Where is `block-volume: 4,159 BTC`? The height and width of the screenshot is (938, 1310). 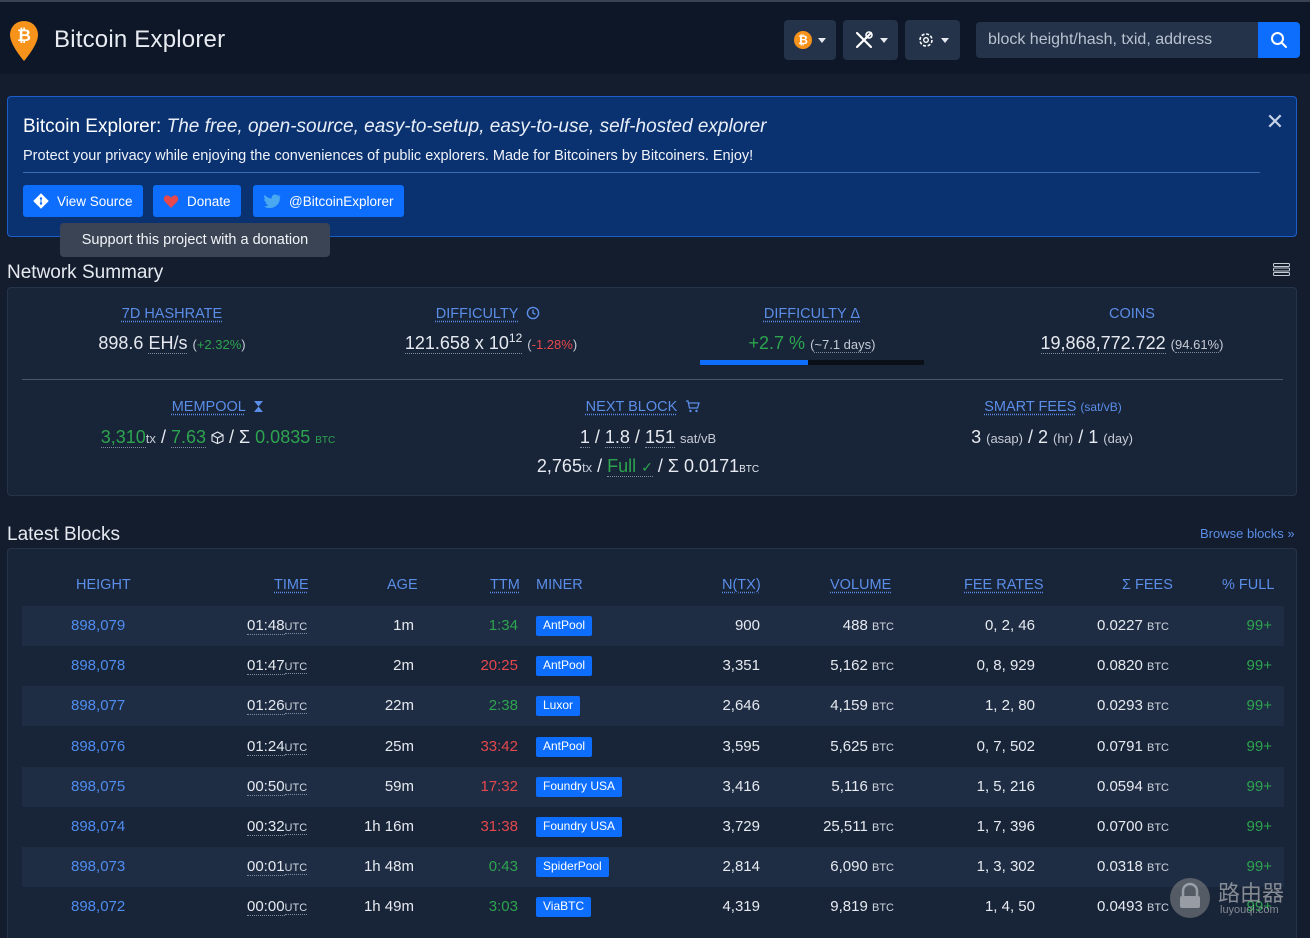 block-volume: 4,159 BTC is located at coordinates (862, 706).